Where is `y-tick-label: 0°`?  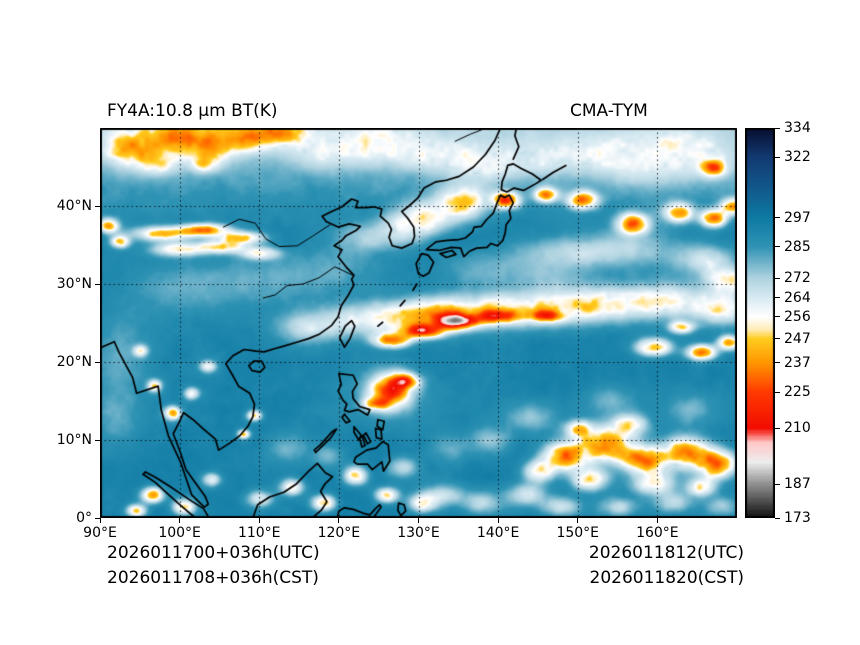 y-tick-label: 0° is located at coordinates (84, 518).